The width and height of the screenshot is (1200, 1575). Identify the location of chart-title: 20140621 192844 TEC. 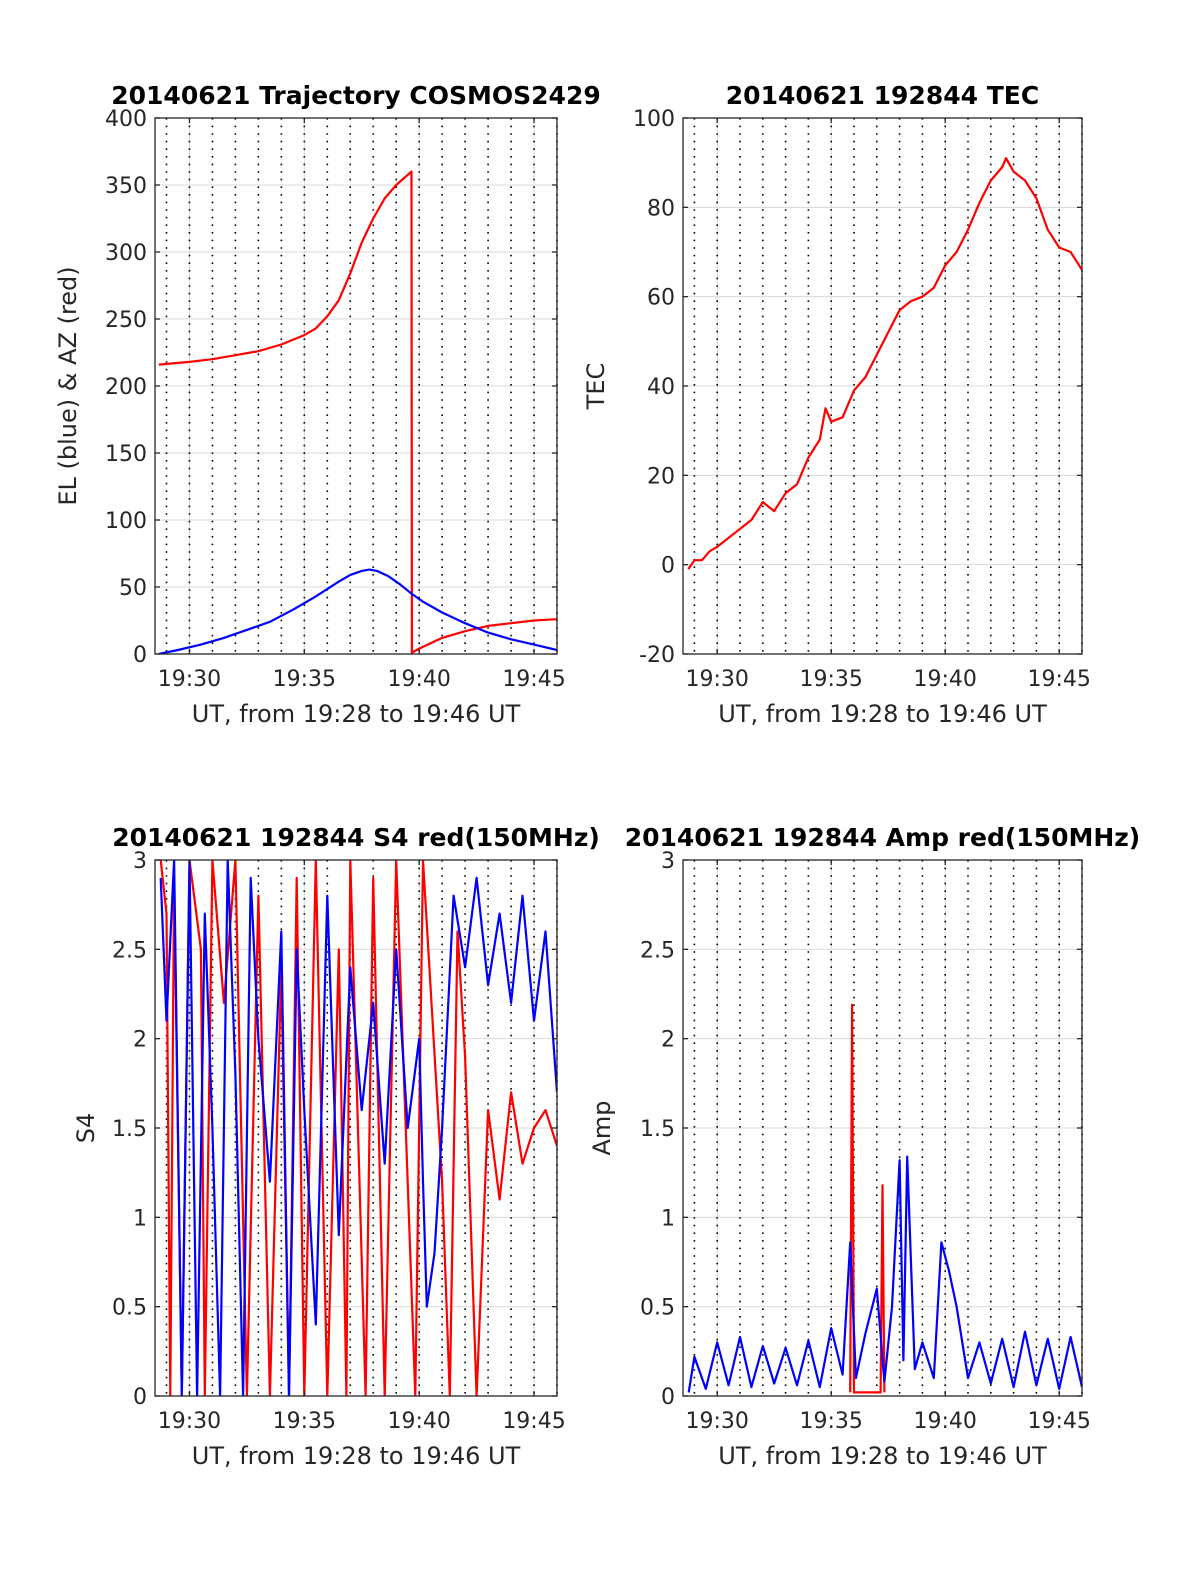
(882, 95).